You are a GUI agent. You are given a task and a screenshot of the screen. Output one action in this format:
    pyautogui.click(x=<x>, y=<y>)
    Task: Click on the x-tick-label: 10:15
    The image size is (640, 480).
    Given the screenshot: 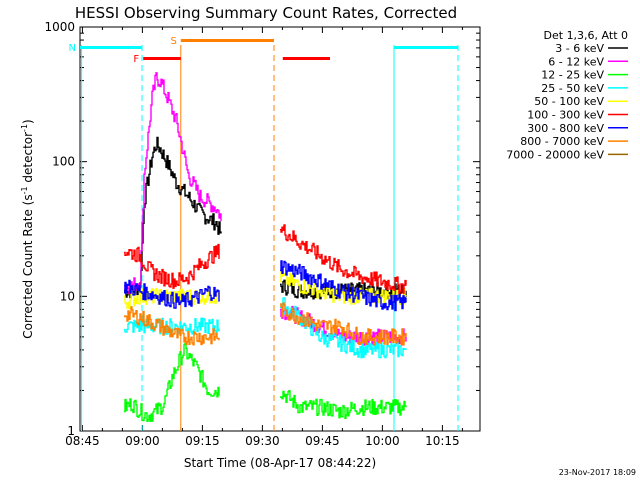 What is the action you would take?
    pyautogui.click(x=442, y=441)
    